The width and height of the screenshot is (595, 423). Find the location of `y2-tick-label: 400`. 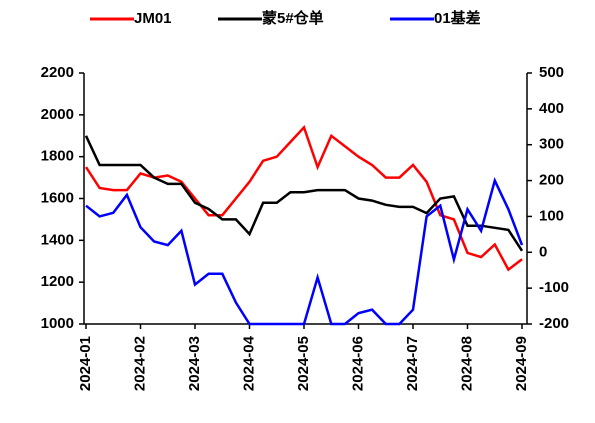

y2-tick-label: 400 is located at coordinates (551, 108).